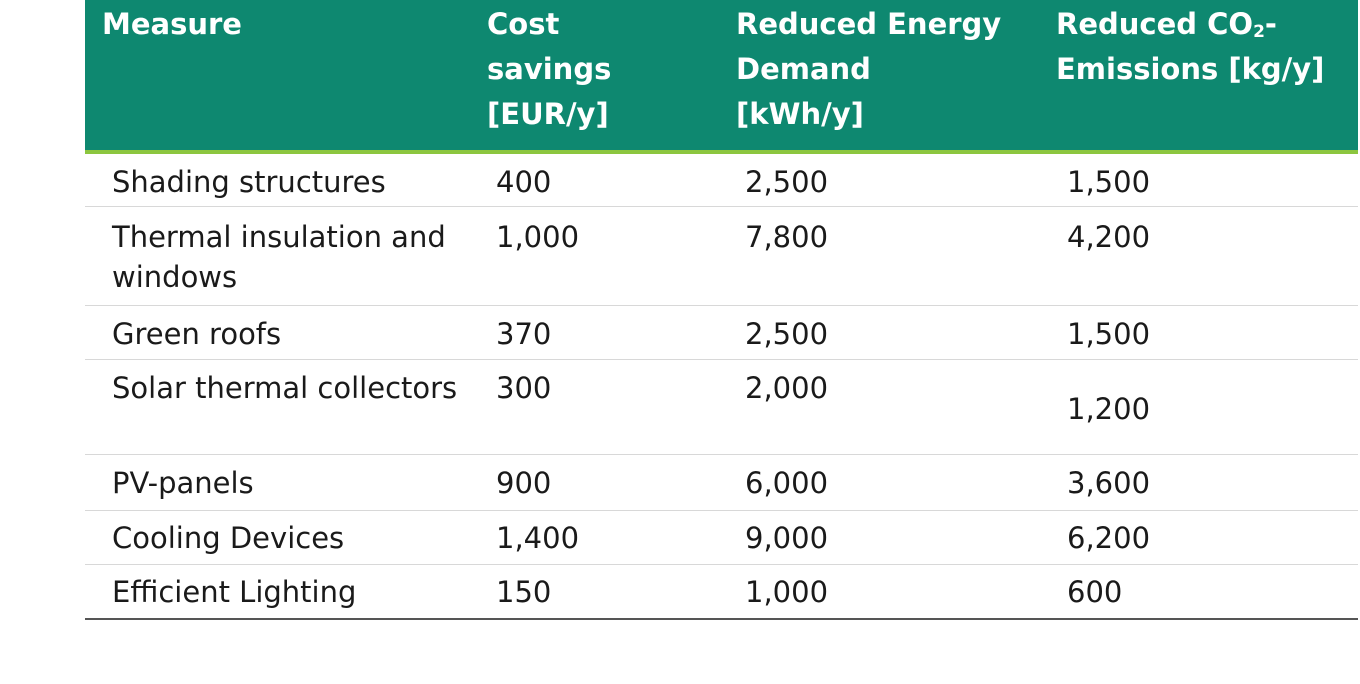 The width and height of the screenshot is (1360, 684). What do you see at coordinates (1109, 538) in the screenshot?
I see `cell-co2: 6,200` at bounding box center [1109, 538].